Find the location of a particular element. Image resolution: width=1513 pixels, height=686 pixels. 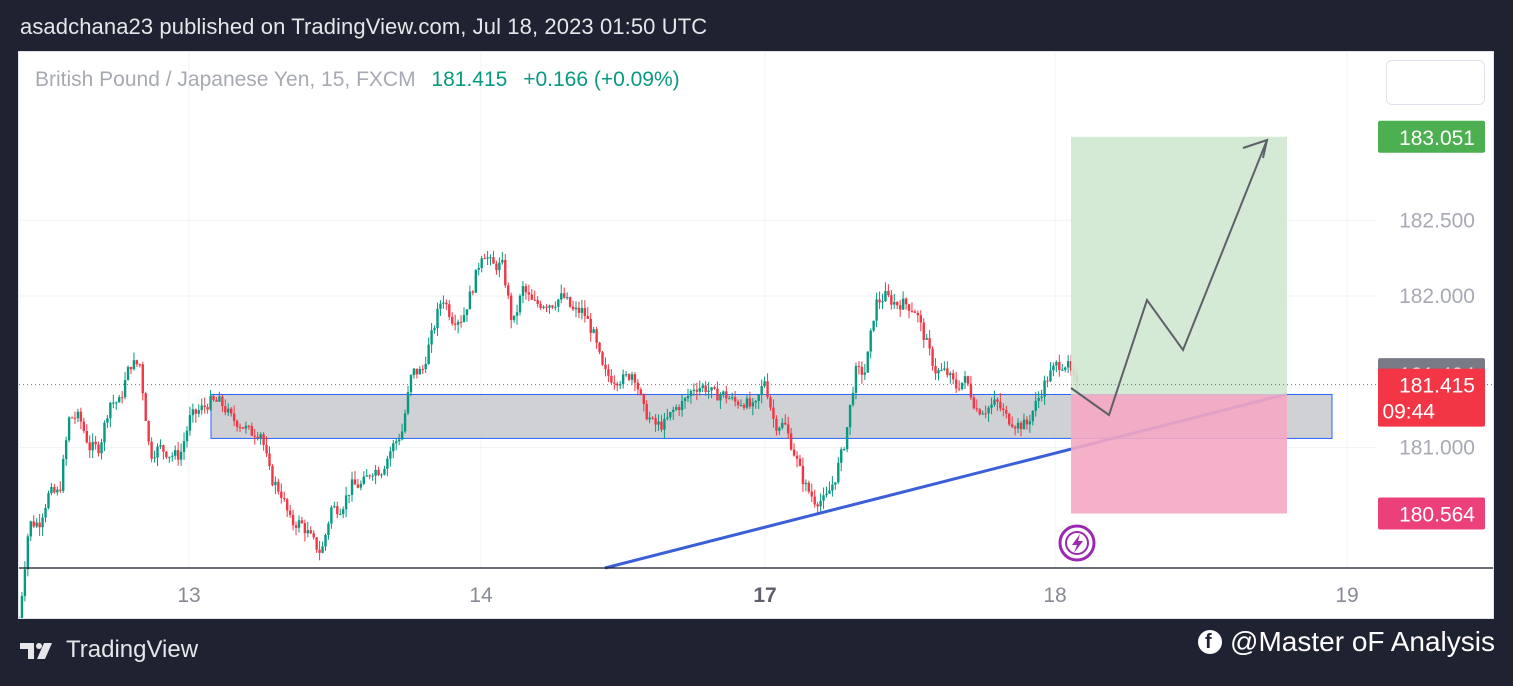

current-price-bg is located at coordinates (1431, 397).